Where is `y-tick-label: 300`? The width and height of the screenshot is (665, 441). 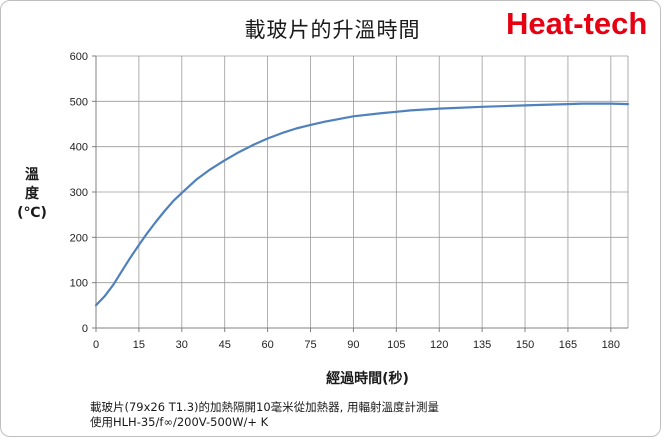 y-tick-label: 300 is located at coordinates (79, 193).